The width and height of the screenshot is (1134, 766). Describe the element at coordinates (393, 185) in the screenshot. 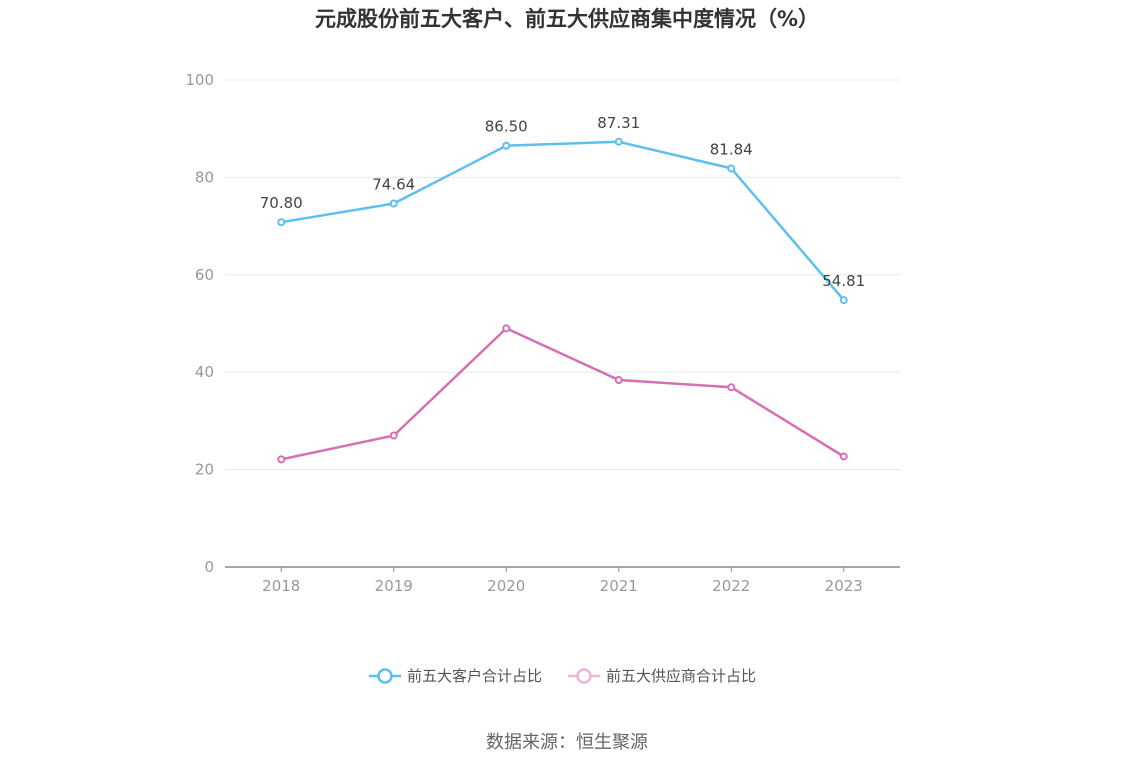

I see `data-label: 74.64` at that location.